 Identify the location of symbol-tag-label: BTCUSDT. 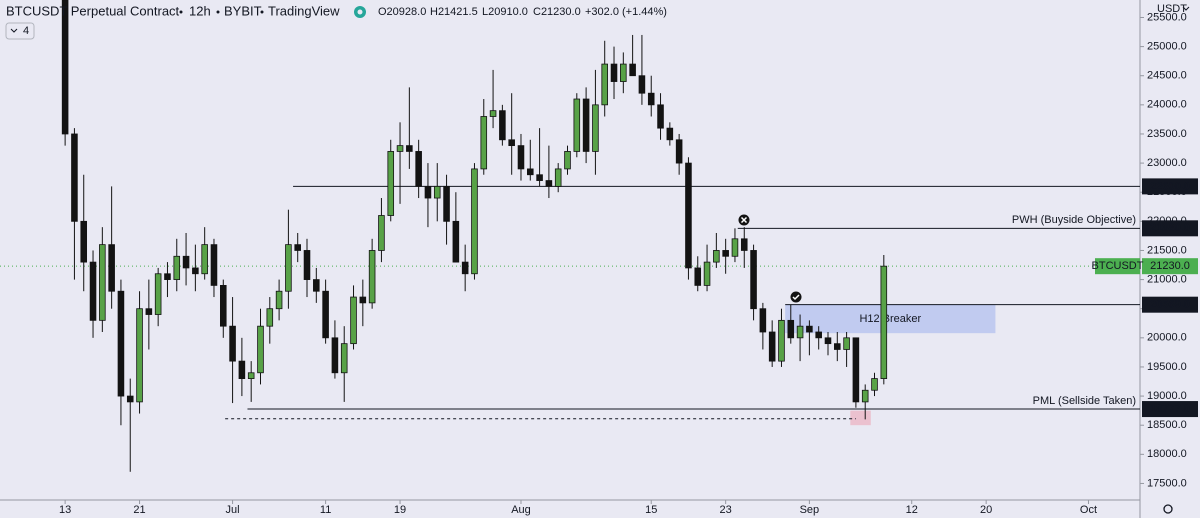
(1118, 266).